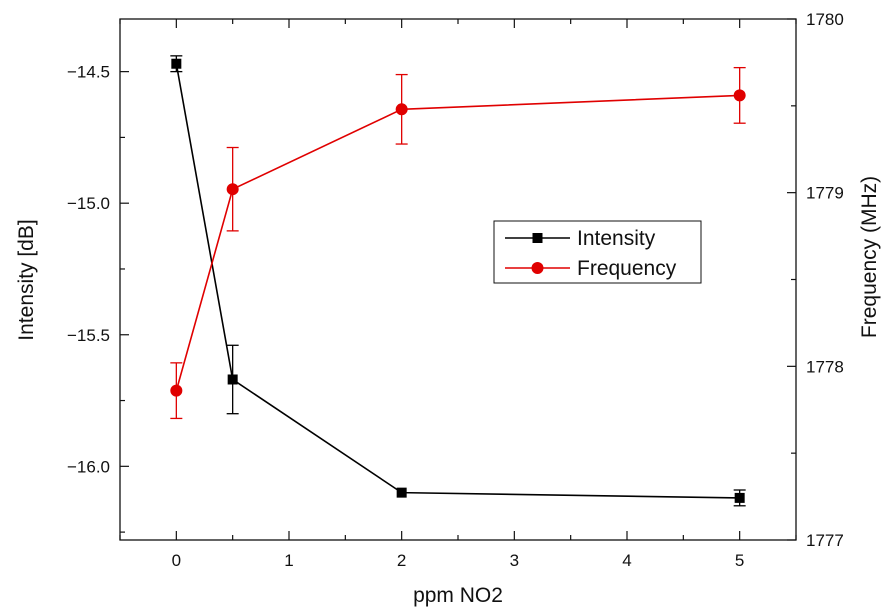  I want to click on y-axis-left-title: Intensity [dB], so click(26, 279).